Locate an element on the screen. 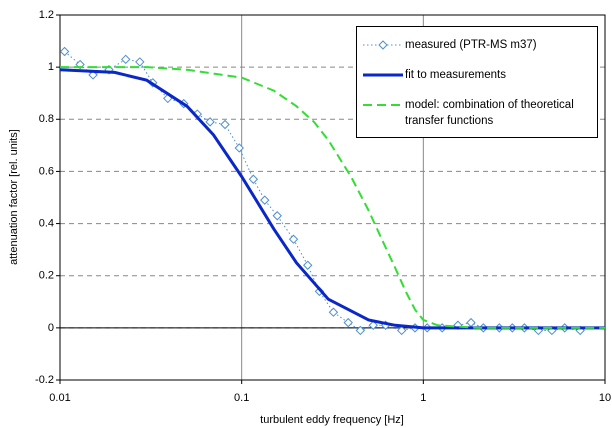 The width and height of the screenshot is (612, 428). legend-entry: measured (PTR-MS m37) is located at coordinates (477, 45).